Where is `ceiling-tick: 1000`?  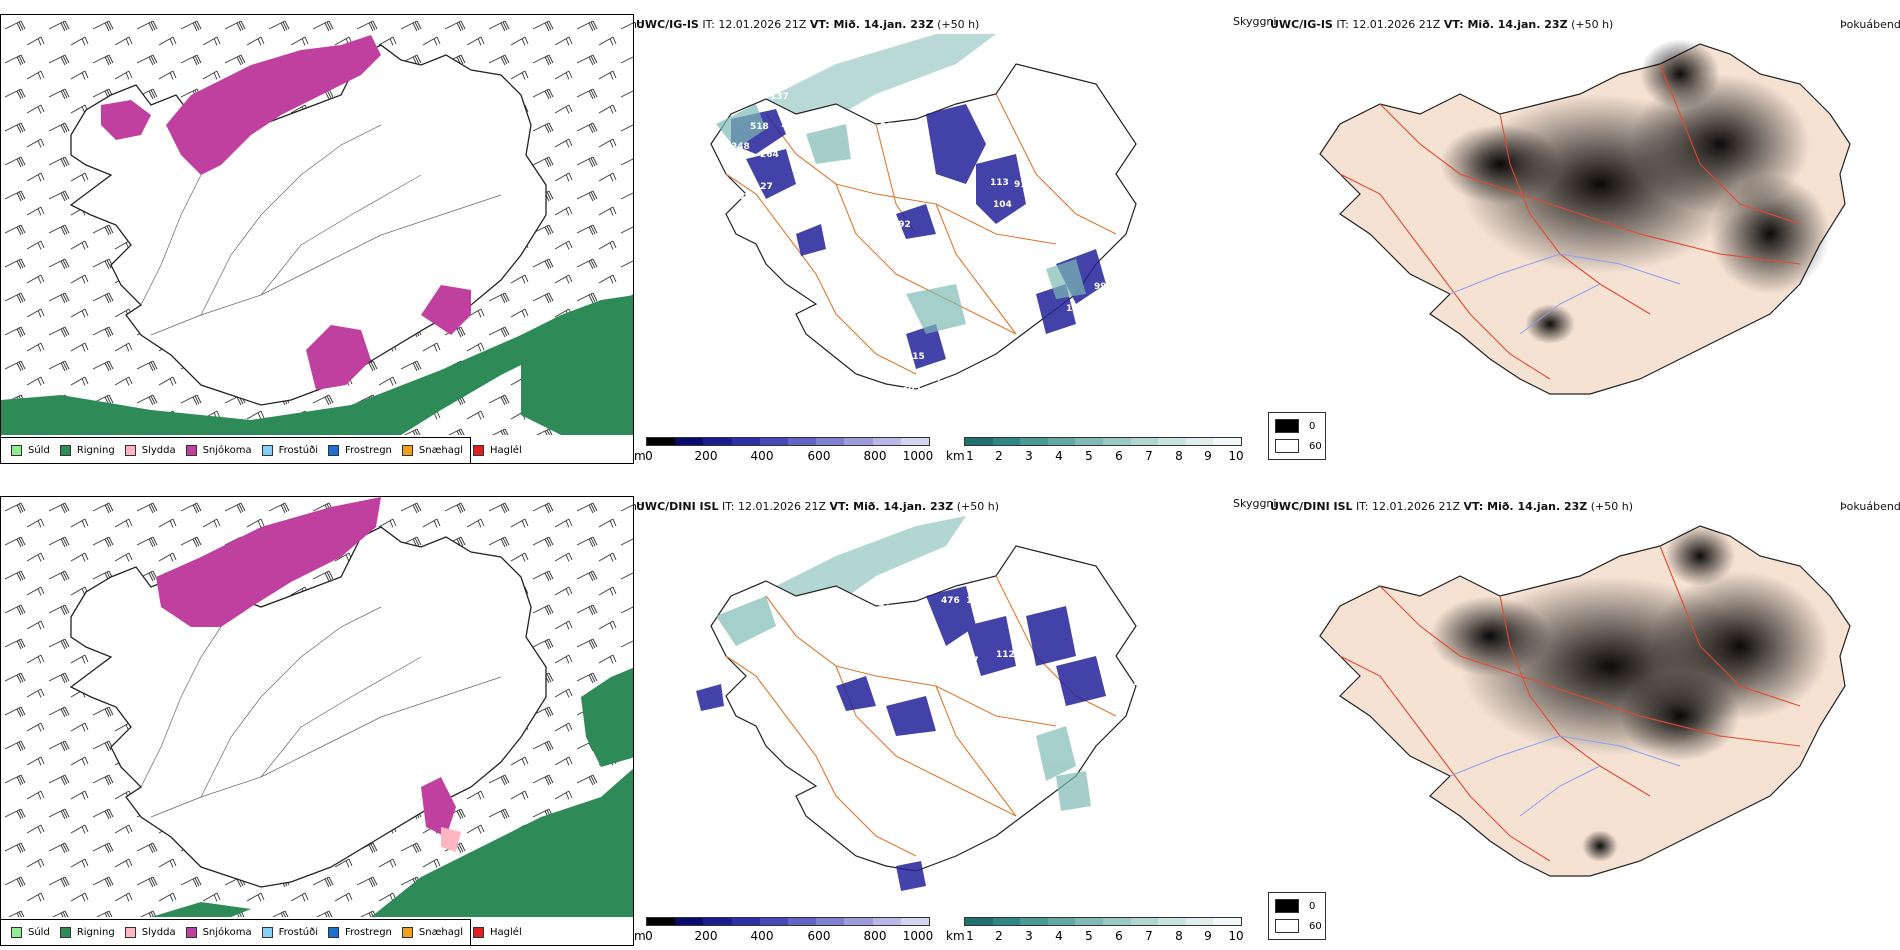 ceiling-tick: 1000 is located at coordinates (918, 456).